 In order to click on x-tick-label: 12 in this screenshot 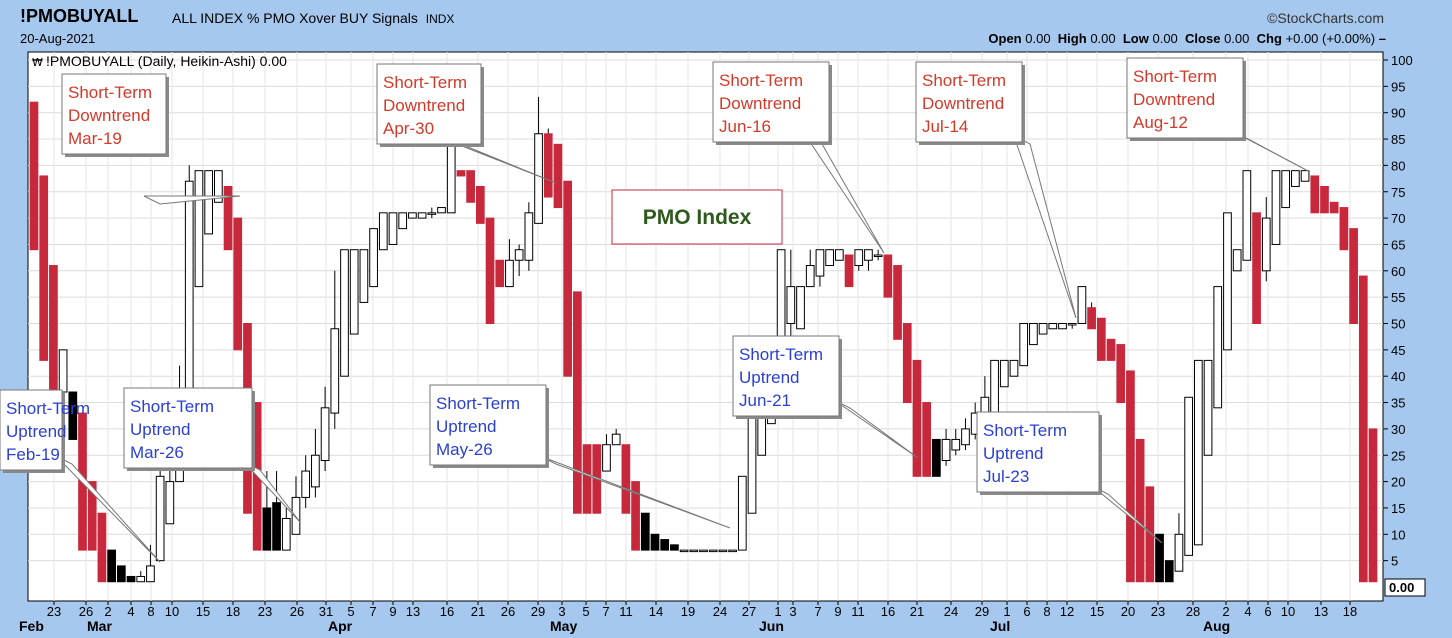, I will do `click(1067, 611)`.